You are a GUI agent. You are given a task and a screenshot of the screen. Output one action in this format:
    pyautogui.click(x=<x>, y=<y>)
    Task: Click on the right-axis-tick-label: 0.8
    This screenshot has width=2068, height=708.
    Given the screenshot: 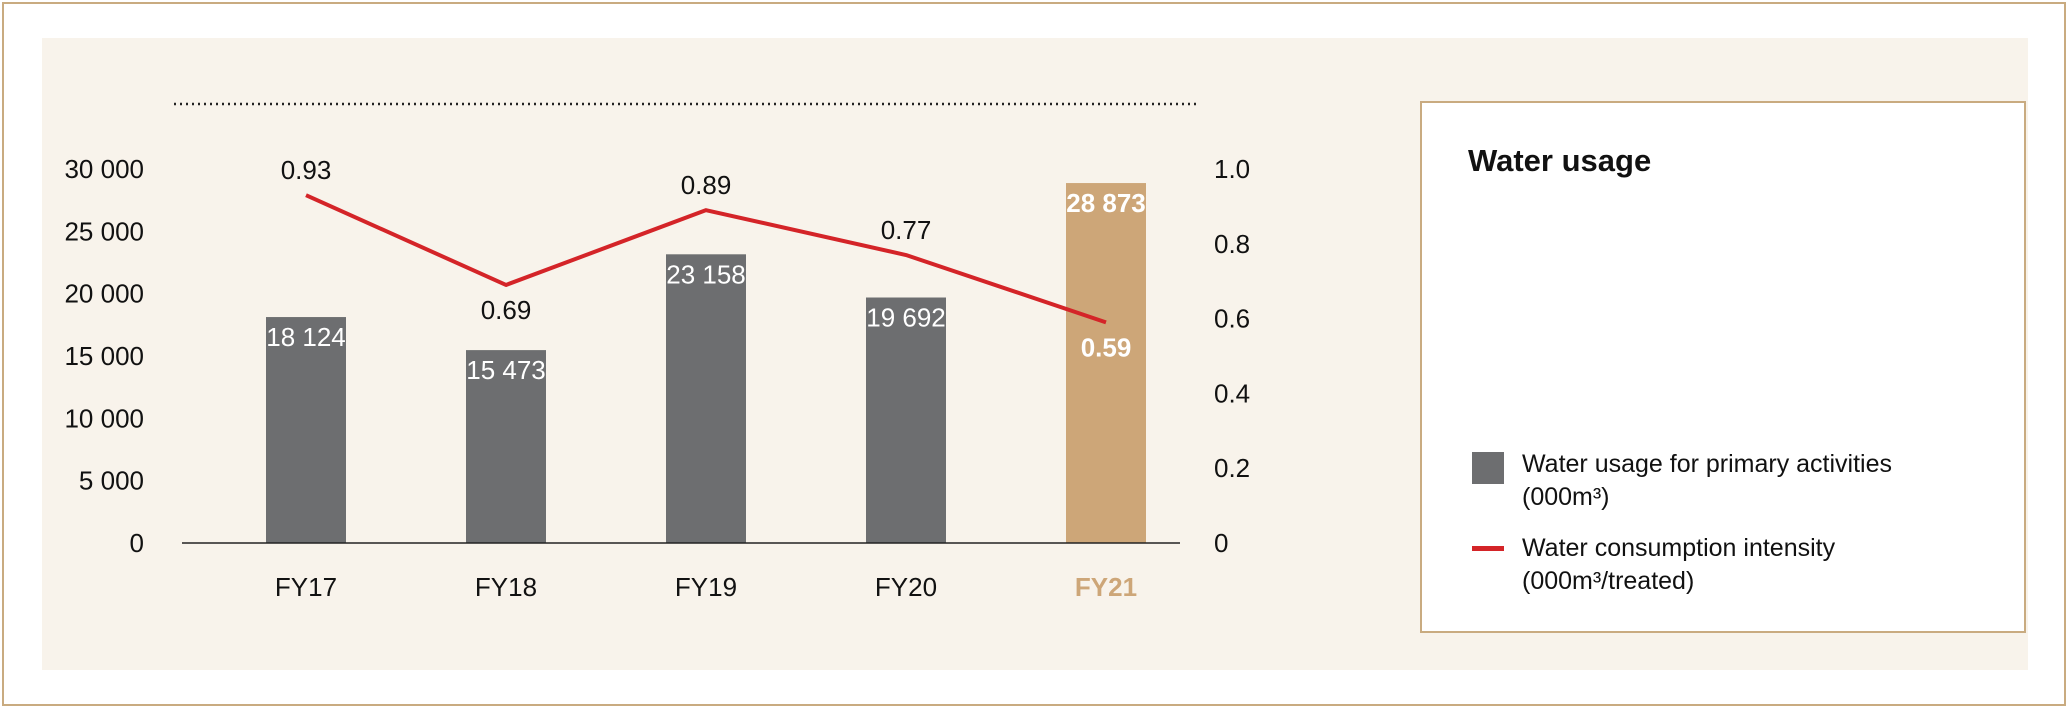 What is the action you would take?
    pyautogui.click(x=1232, y=244)
    